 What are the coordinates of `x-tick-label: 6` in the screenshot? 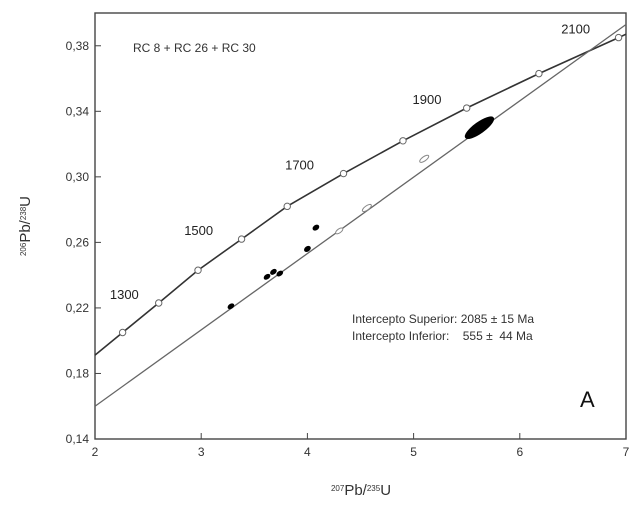 It's located at (519, 452).